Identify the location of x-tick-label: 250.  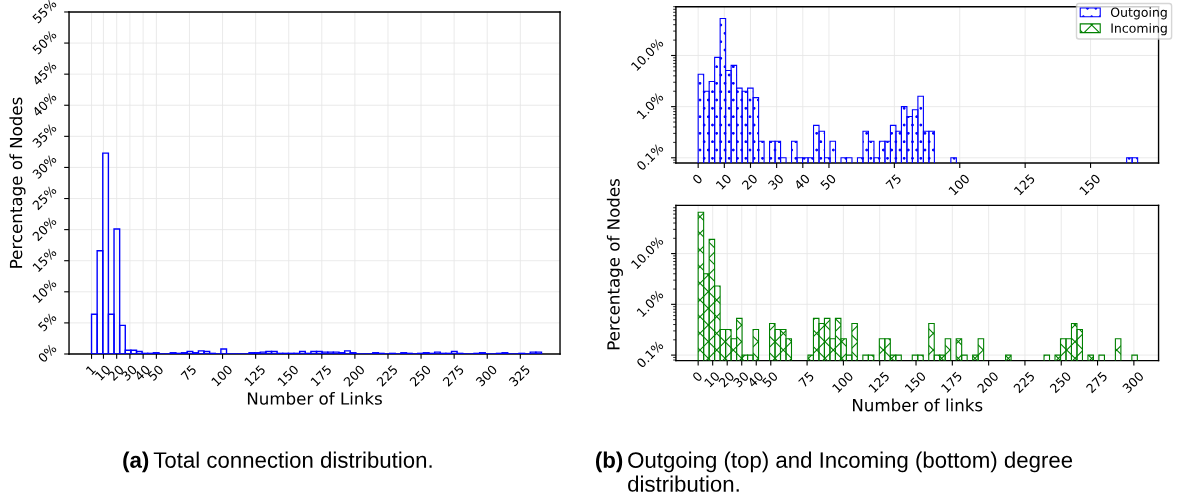
(1060, 382).